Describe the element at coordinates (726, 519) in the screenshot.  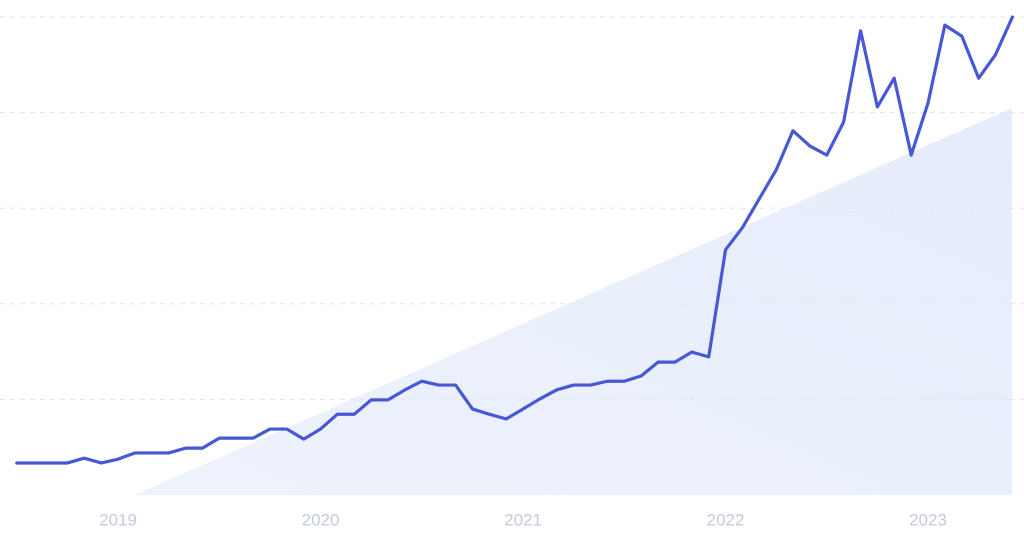
I see `x-tick-label: 2022` at that location.